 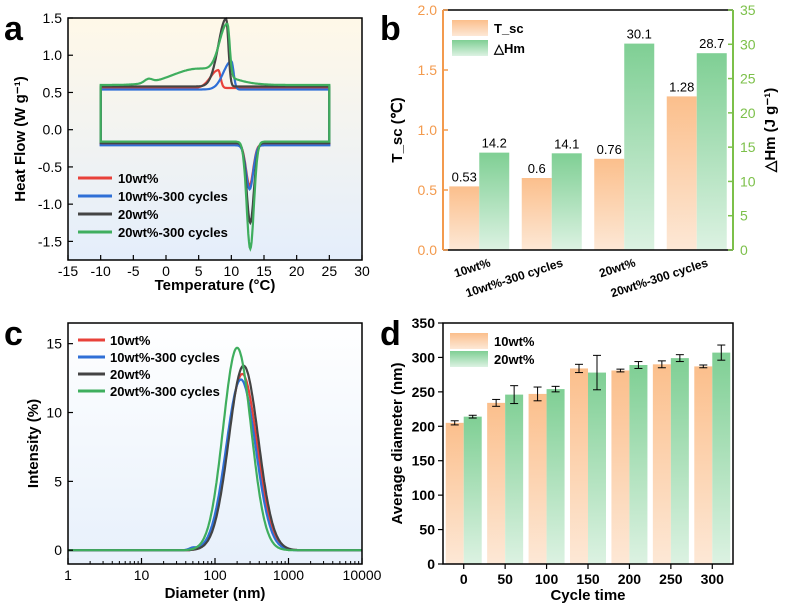 I want to click on x-tick-label: 250, so click(x=671, y=579).